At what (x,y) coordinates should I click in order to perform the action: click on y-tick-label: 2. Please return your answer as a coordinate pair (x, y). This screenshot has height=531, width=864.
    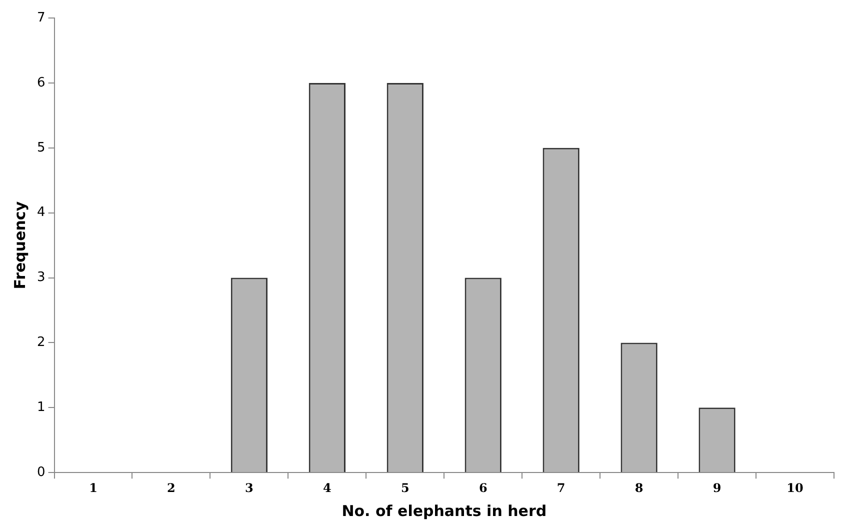
    Looking at the image, I should click on (41, 342).